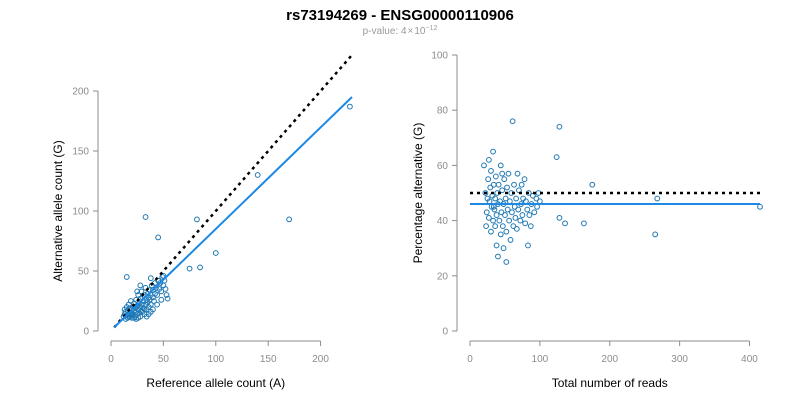 The height and width of the screenshot is (400, 800). What do you see at coordinates (84, 272) in the screenshot?
I see `allele-y-tick-label: 50` at bounding box center [84, 272].